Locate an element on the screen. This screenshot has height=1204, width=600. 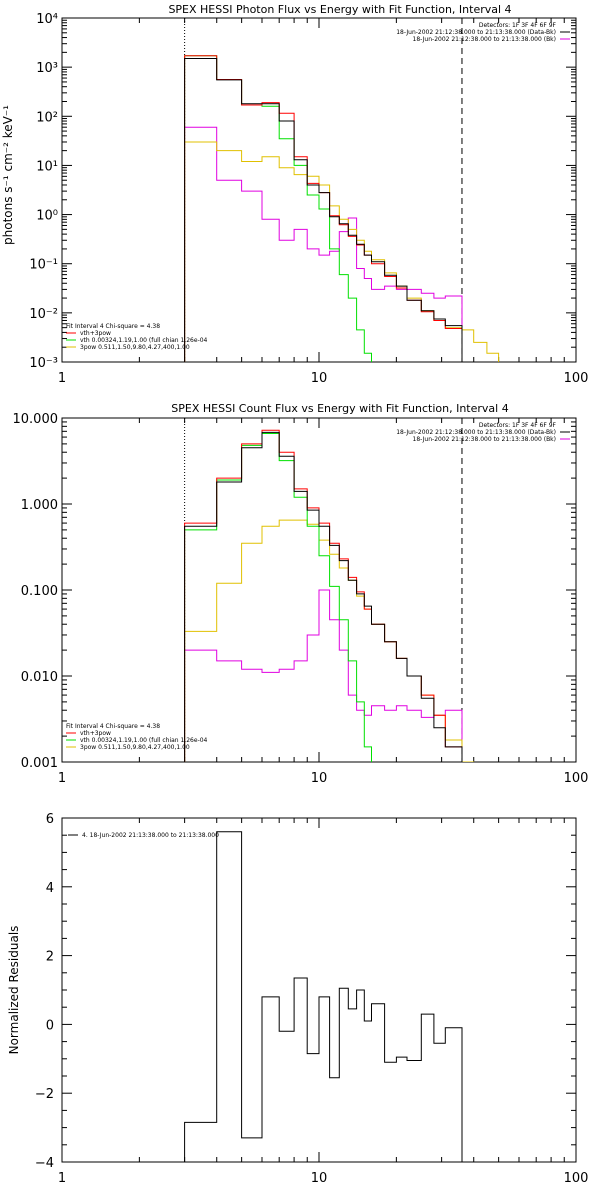
y-tick-label: 10² is located at coordinates (47, 117).